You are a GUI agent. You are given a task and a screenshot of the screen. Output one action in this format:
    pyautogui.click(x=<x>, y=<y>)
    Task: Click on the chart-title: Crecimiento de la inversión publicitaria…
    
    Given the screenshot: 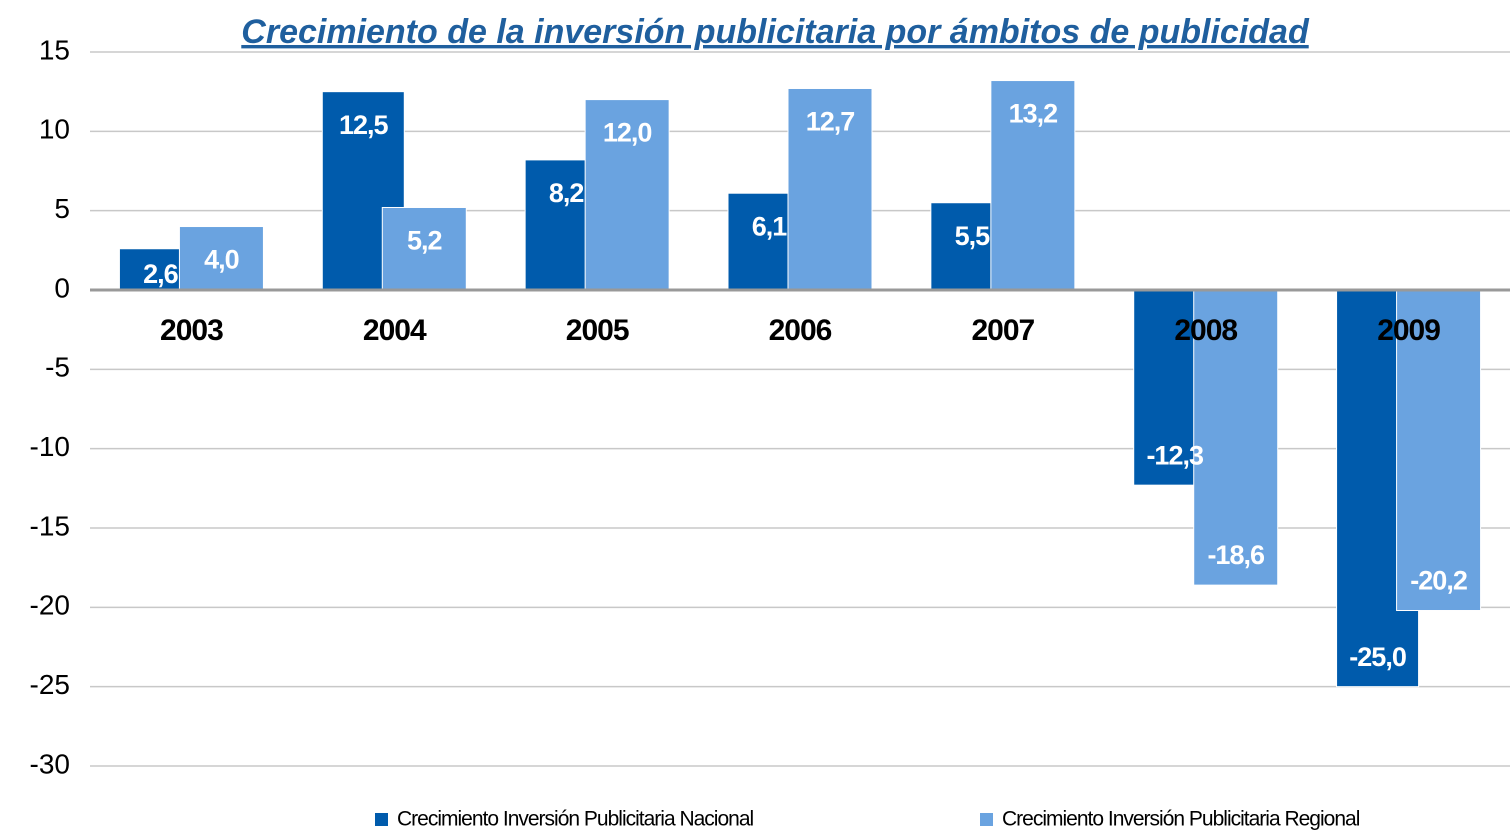 What is the action you would take?
    pyautogui.click(x=775, y=32)
    